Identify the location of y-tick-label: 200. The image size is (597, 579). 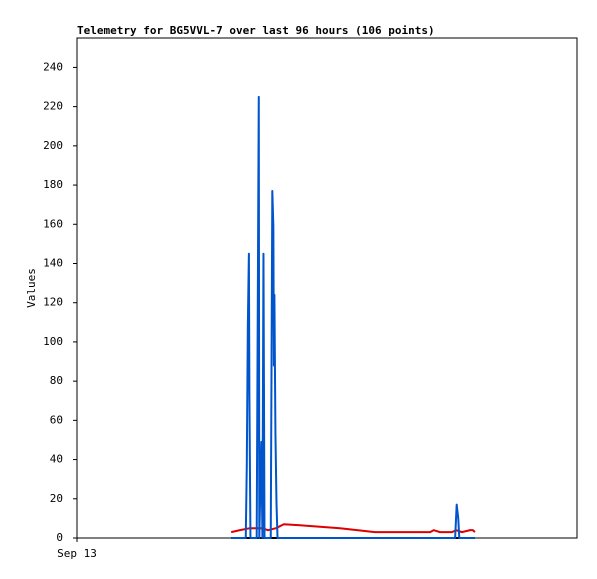
(53, 145).